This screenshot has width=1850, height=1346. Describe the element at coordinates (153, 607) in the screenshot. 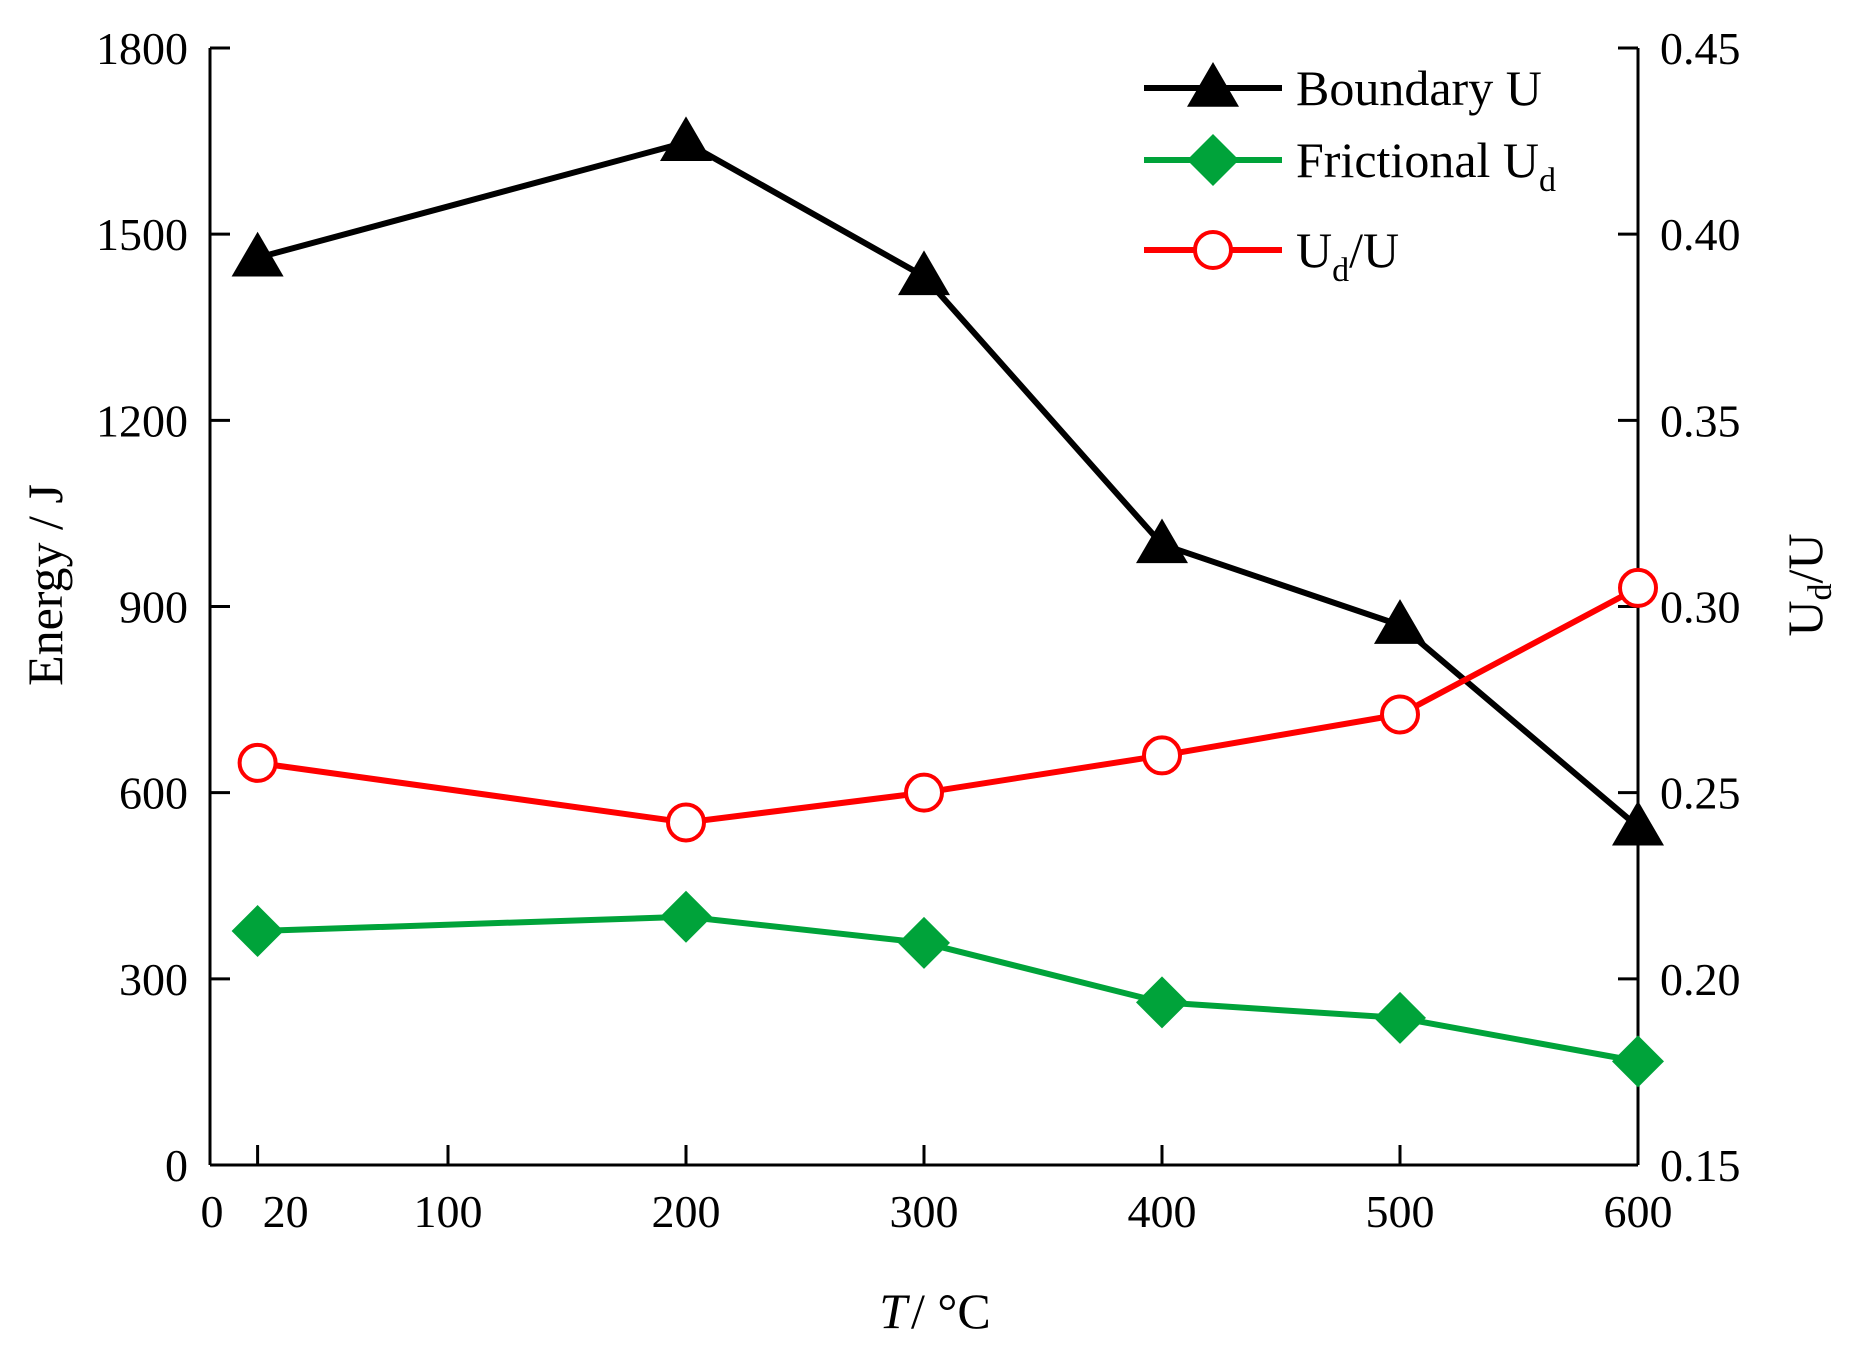

I see `left-y-tick-label: 900` at that location.